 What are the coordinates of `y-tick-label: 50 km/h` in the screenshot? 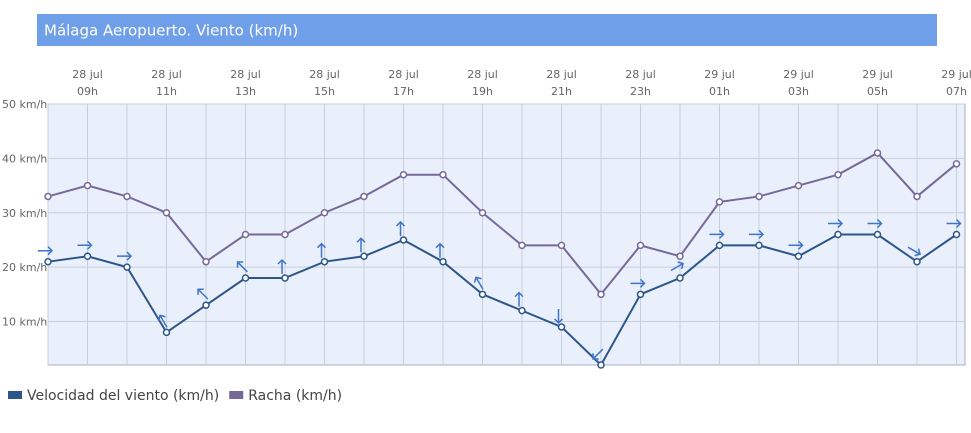 It's located at (24, 104).